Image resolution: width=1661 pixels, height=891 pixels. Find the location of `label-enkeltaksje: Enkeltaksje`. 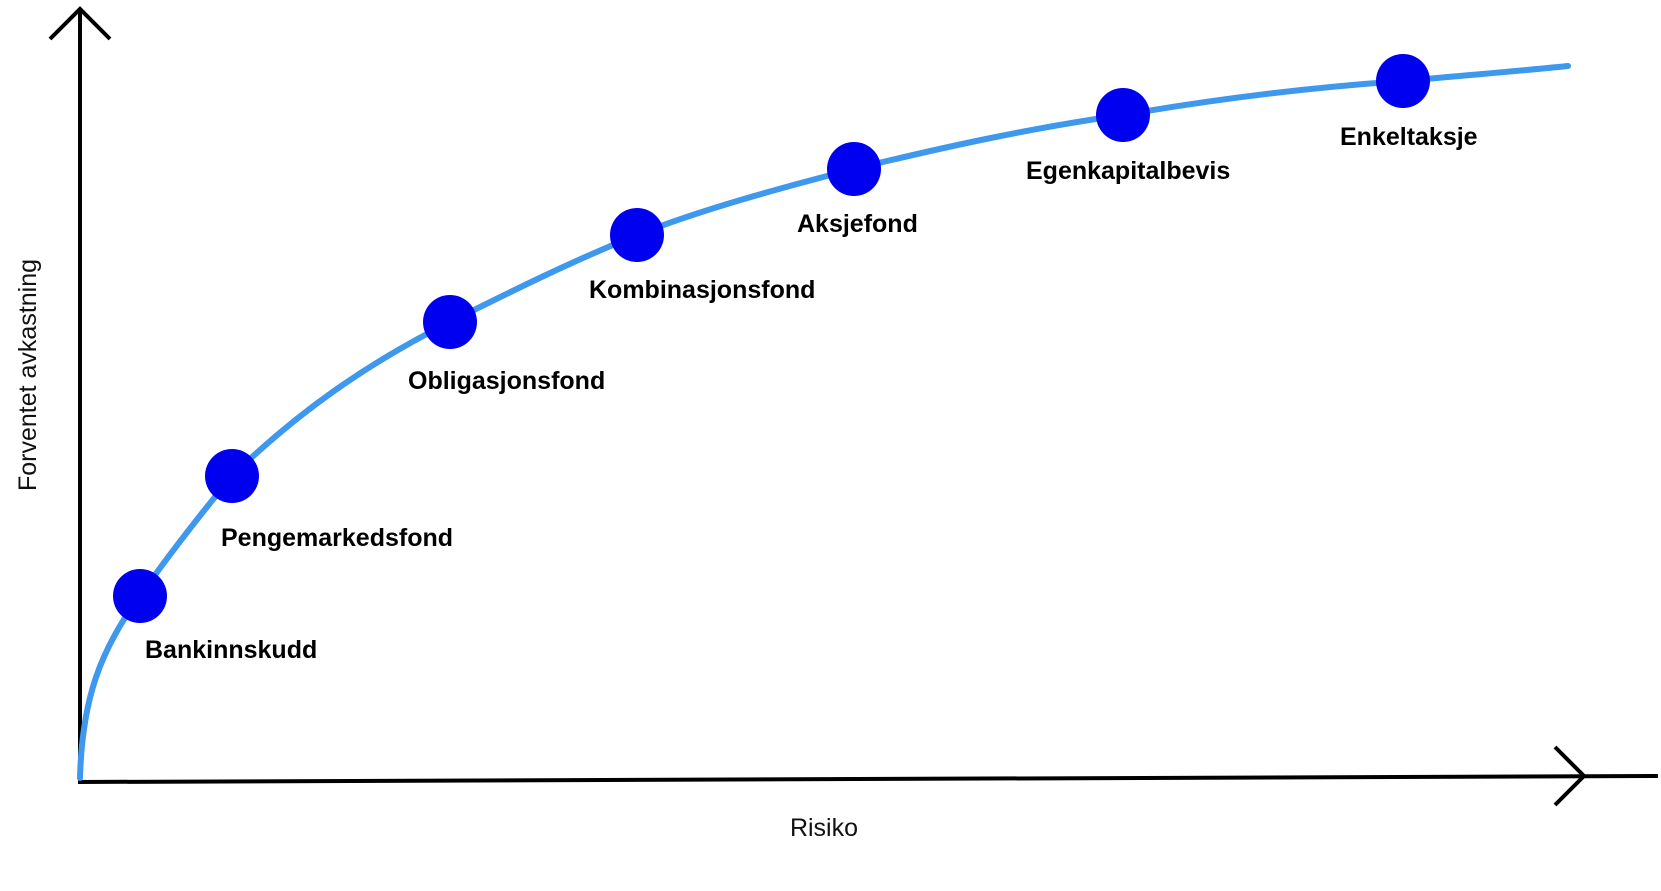

label-enkeltaksje: Enkeltaksje is located at coordinates (1409, 137).